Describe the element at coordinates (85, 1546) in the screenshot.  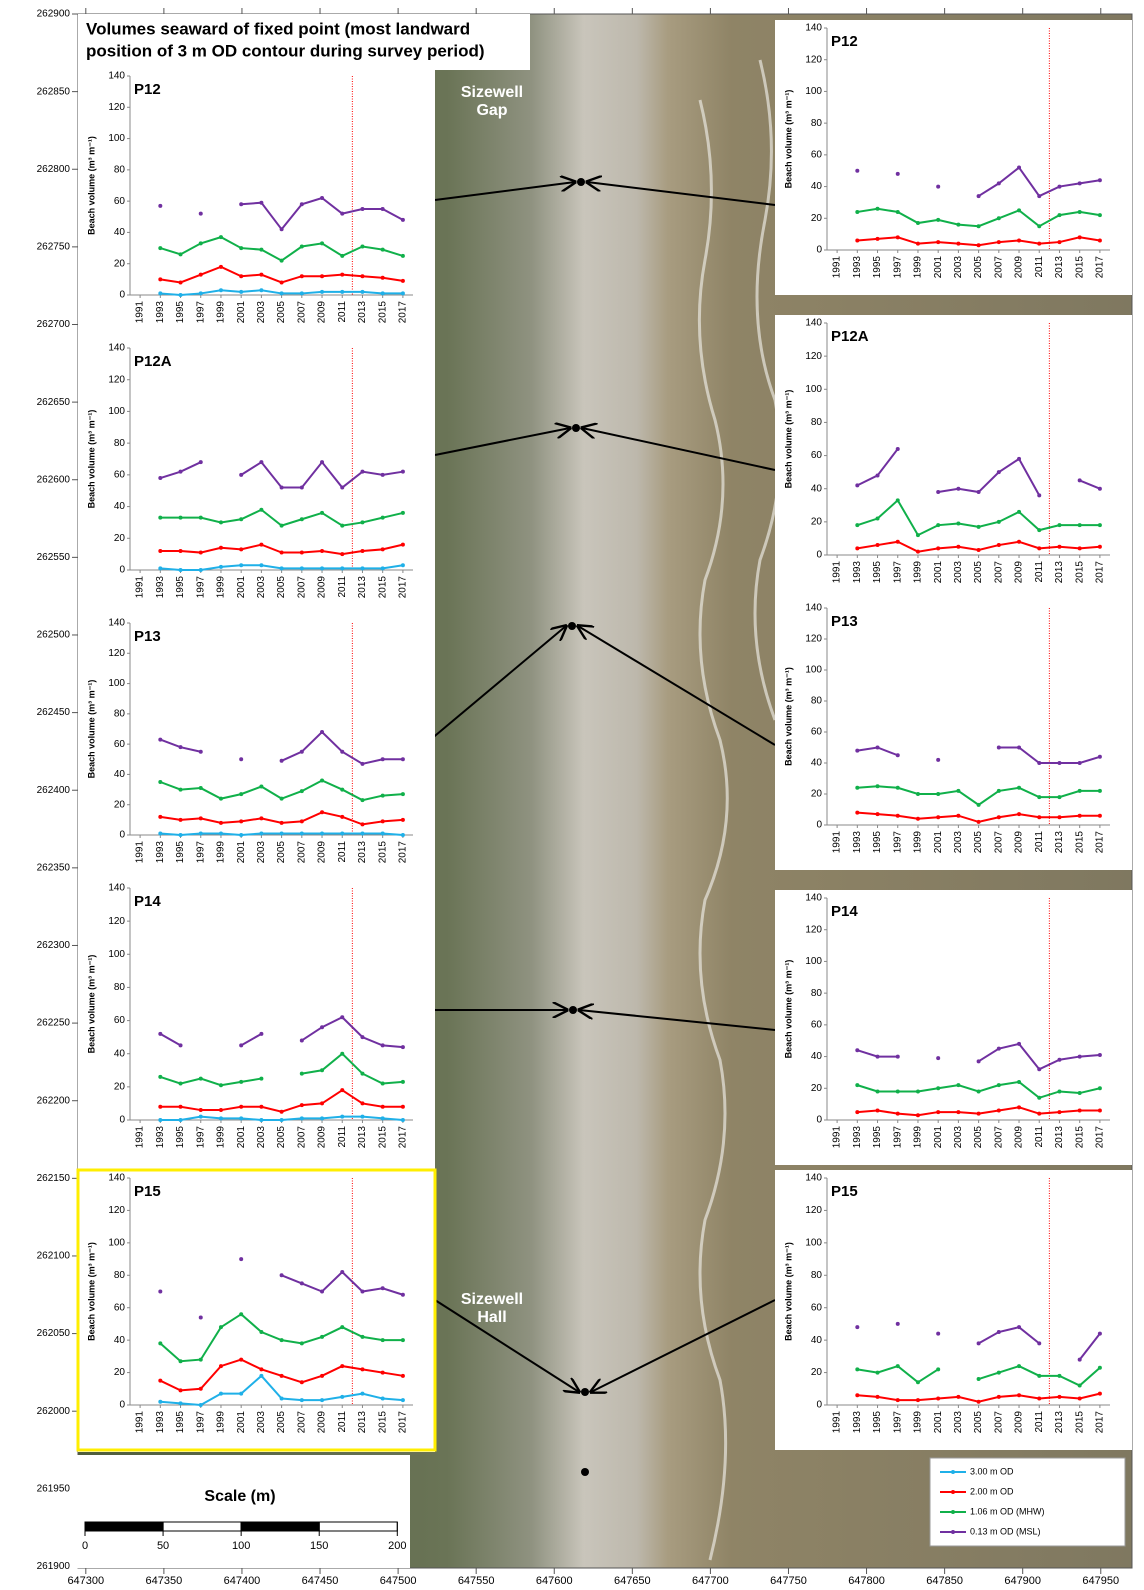
I see `scale-tick-label: 0` at that location.